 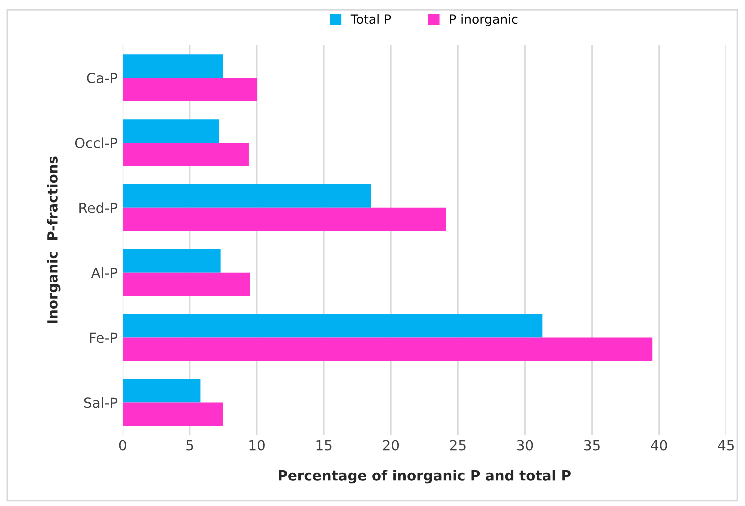 What do you see at coordinates (726, 445) in the screenshot?
I see `x-tick-label: 45` at bounding box center [726, 445].